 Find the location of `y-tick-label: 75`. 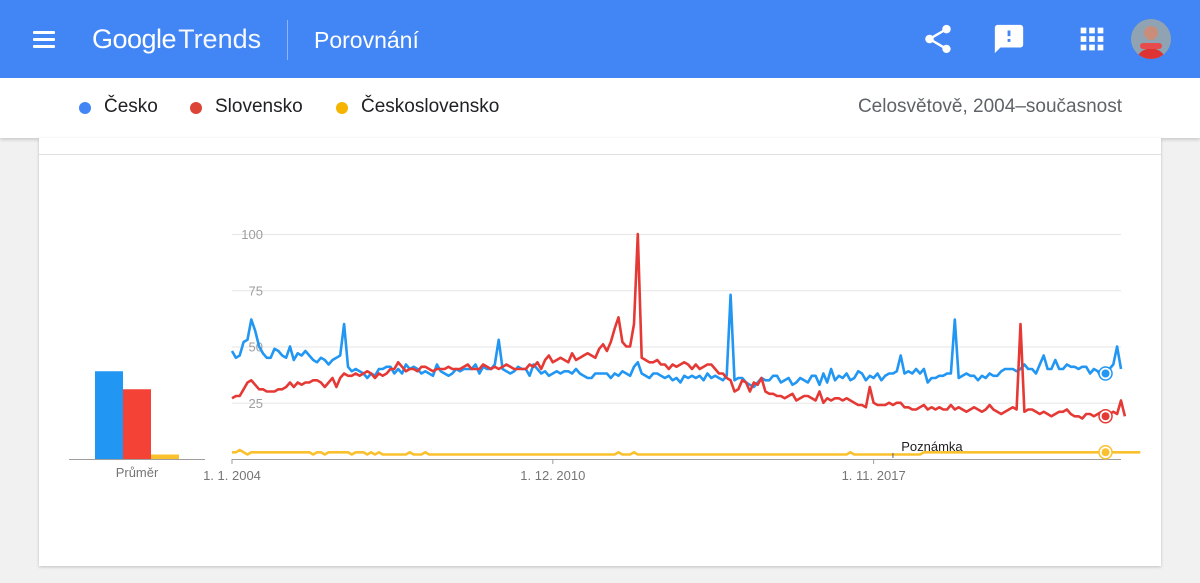

y-tick-label: 75 is located at coordinates (256, 290).